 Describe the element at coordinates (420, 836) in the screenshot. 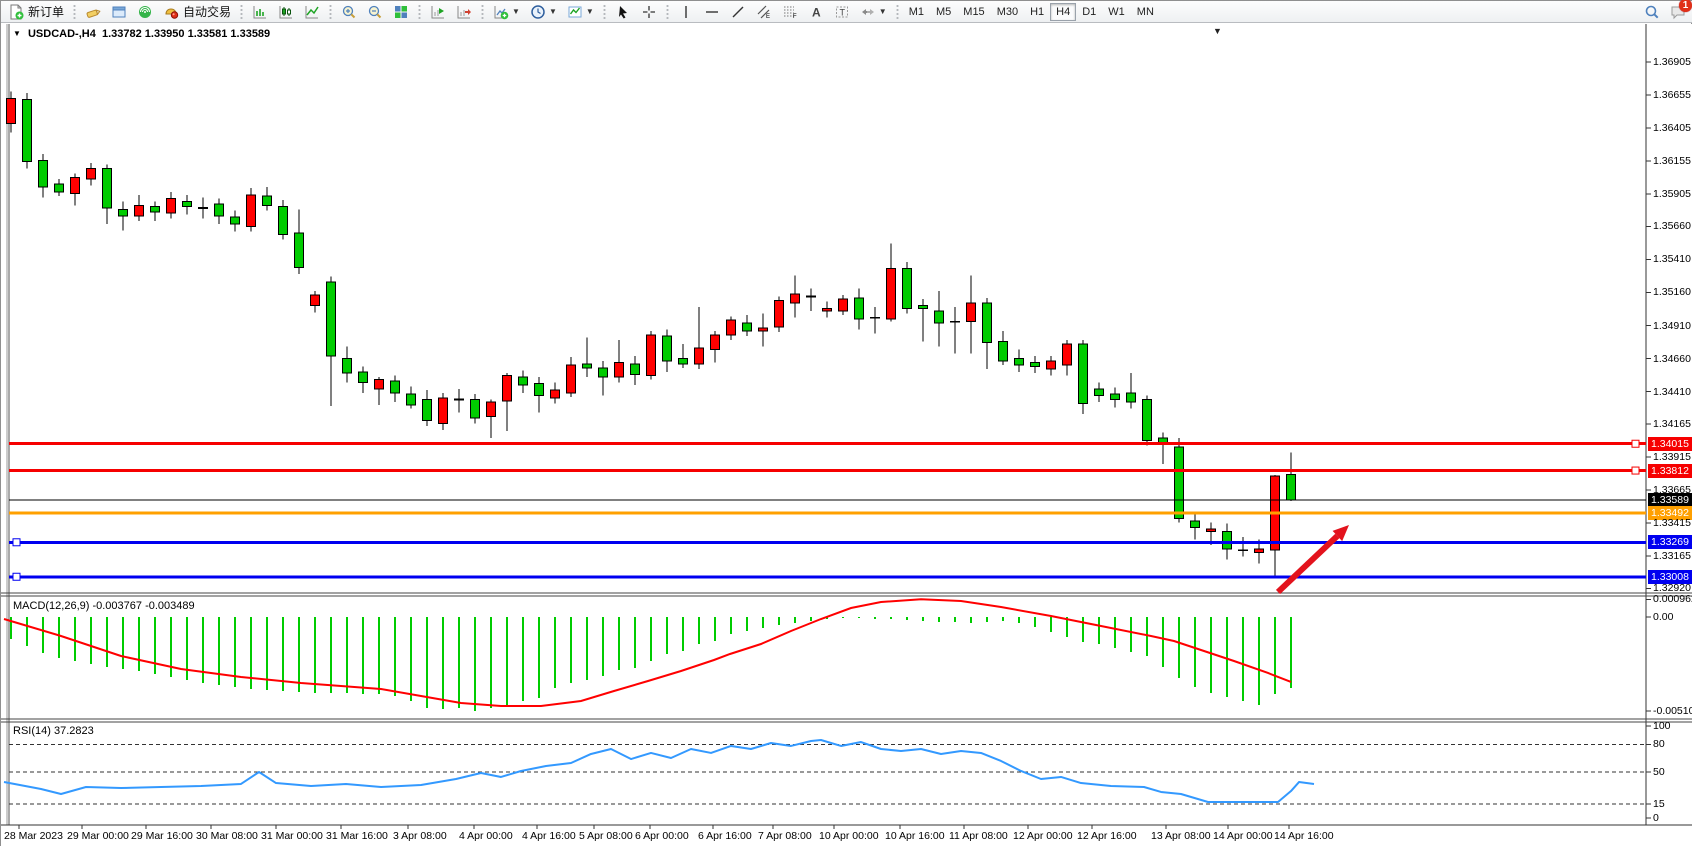

I see `time-axis-label: 3 Apr 08:00` at that location.